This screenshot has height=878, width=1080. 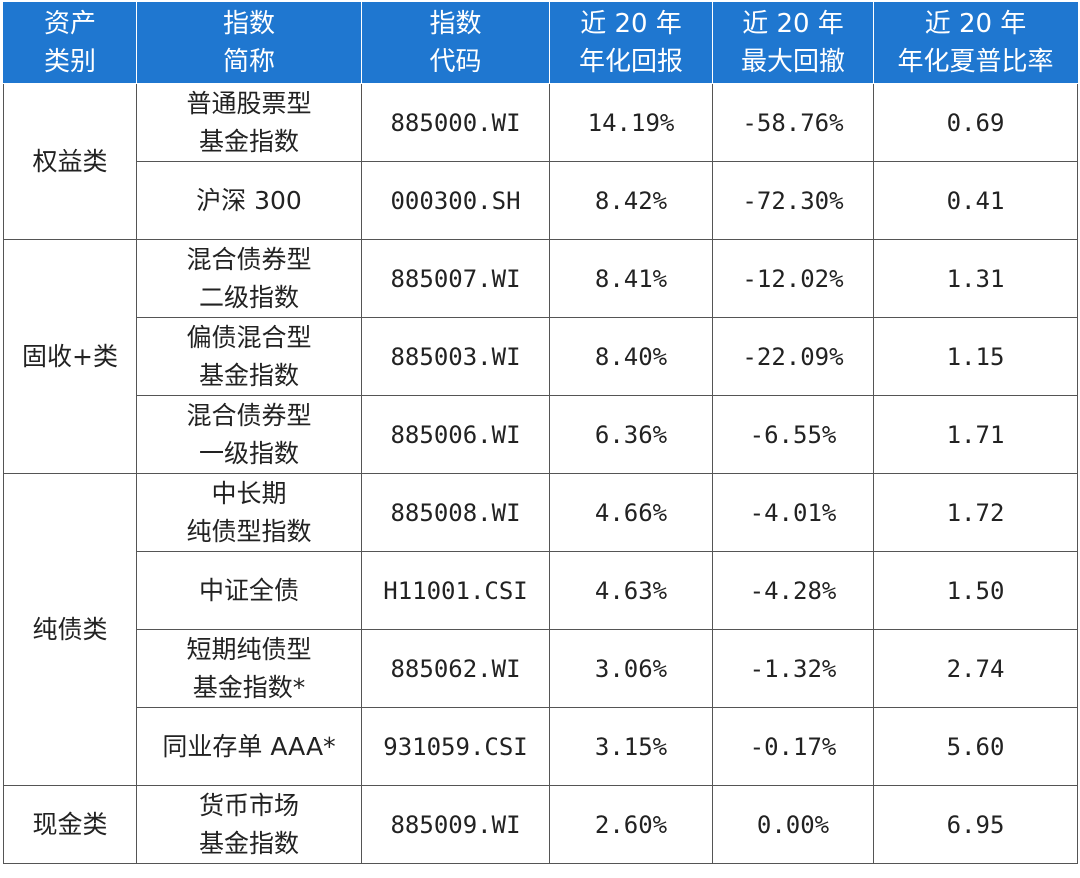 What do you see at coordinates (975, 512) in the screenshot?
I see `sharpe-ratio-cell: 1.72` at bounding box center [975, 512].